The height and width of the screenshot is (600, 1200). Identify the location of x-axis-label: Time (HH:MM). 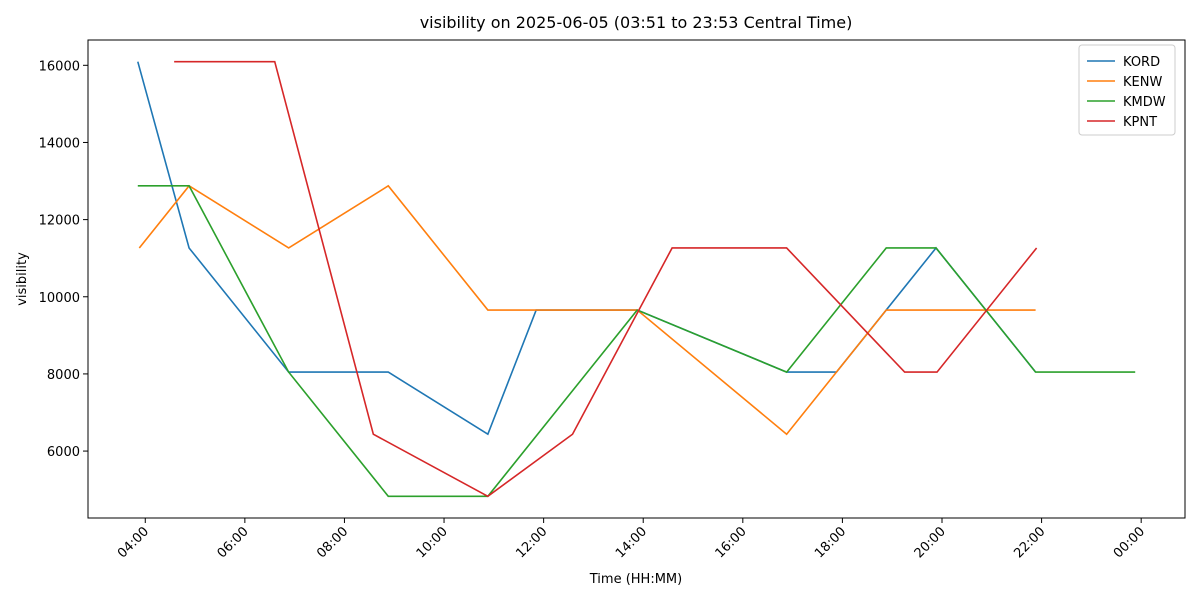
(635, 579).